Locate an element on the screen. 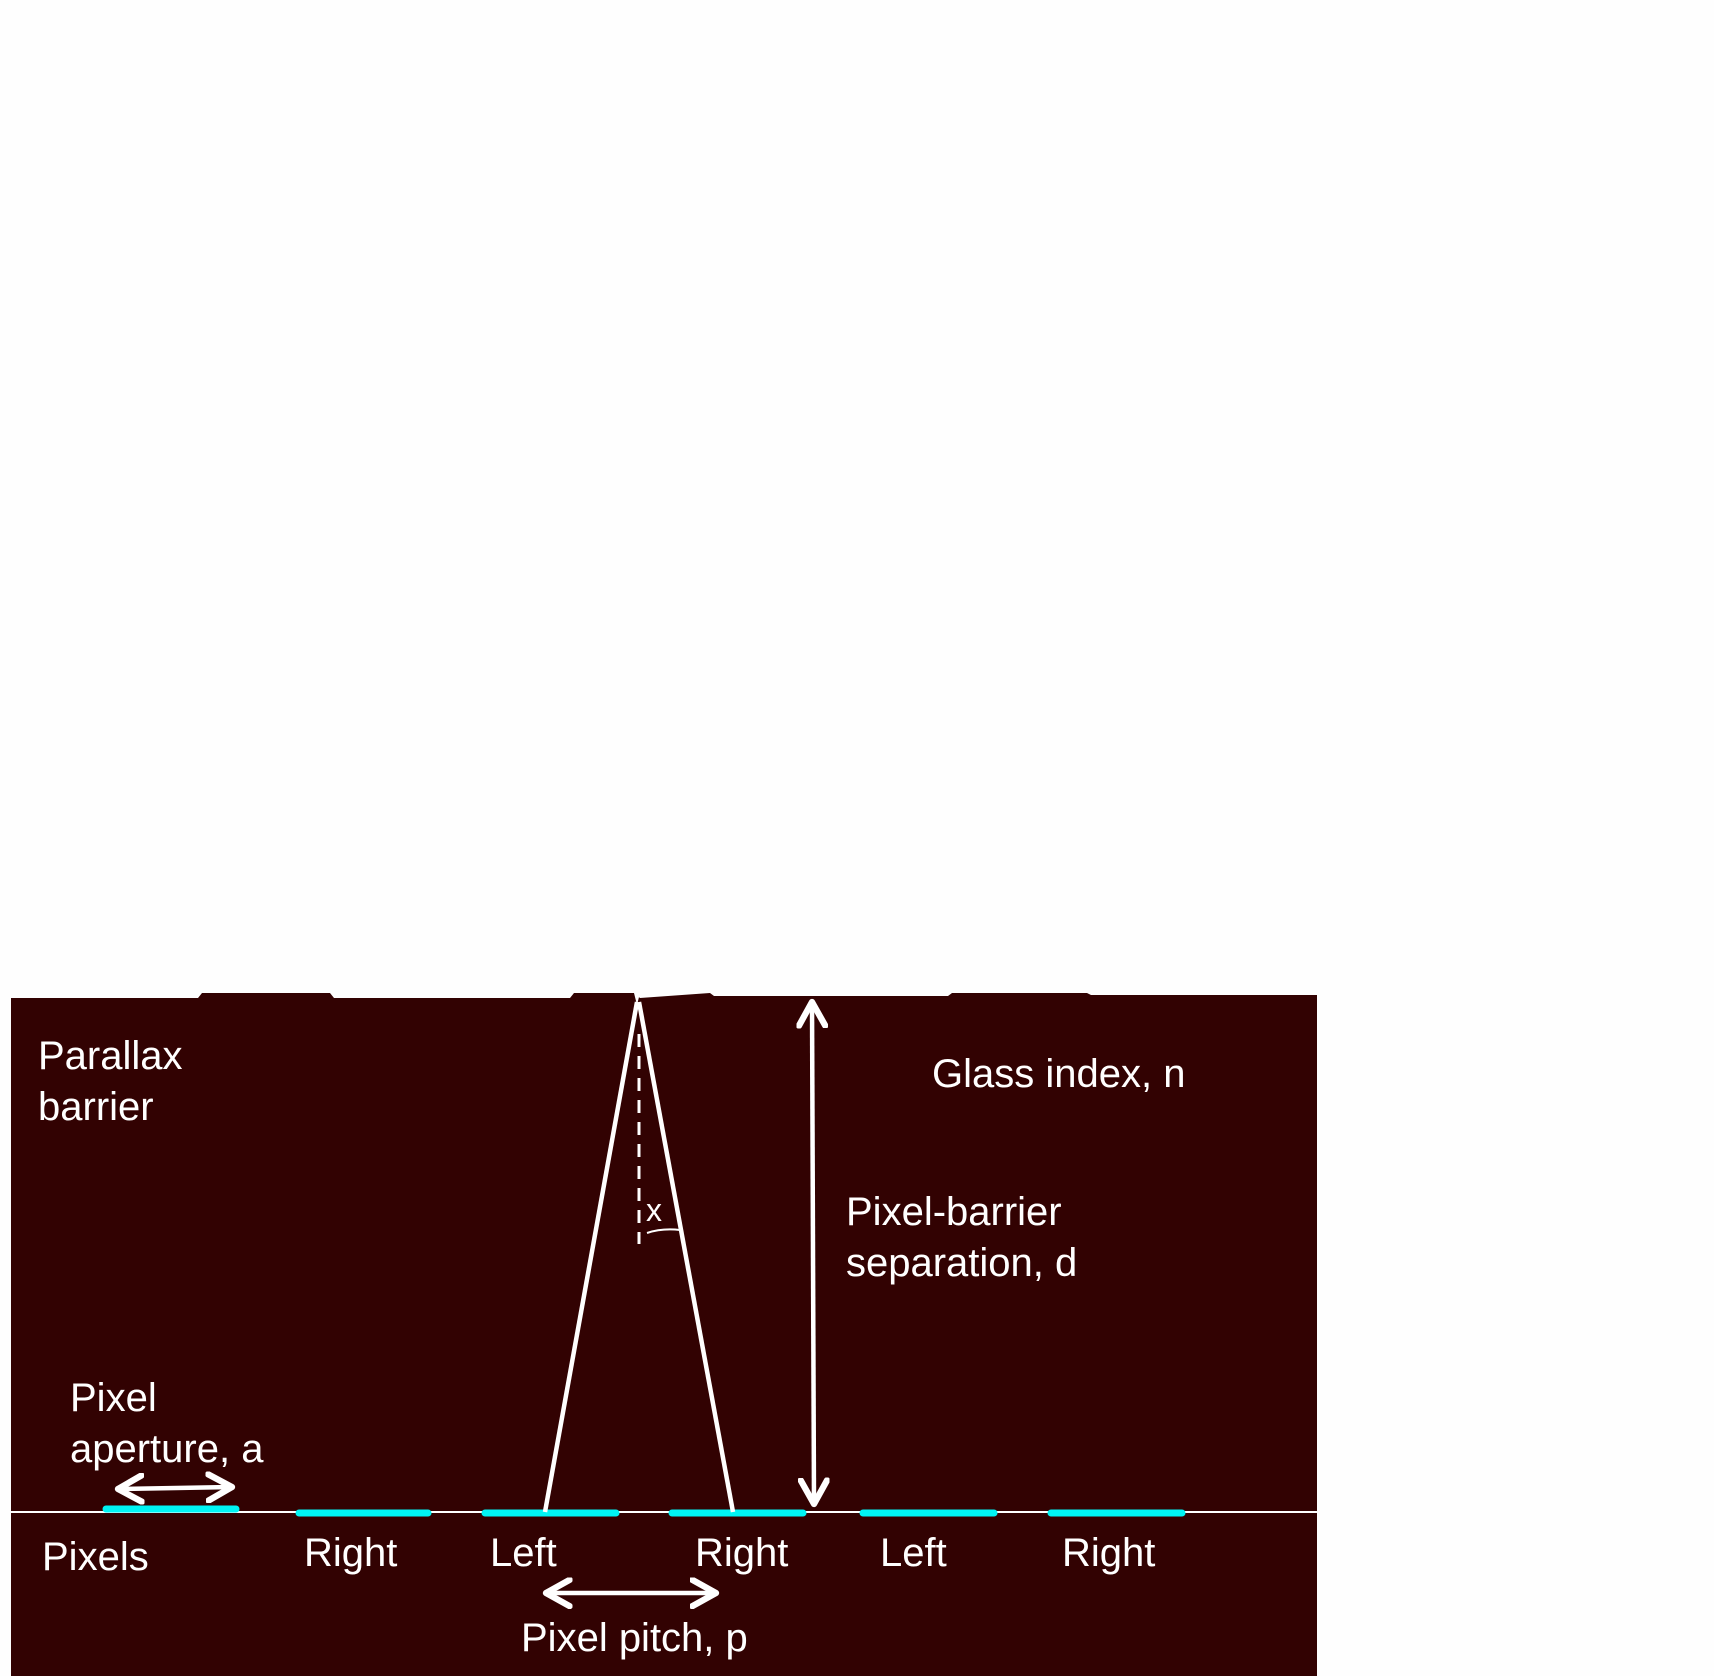 The image size is (1714, 1676). separation-arrow is located at coordinates (813, 1253).